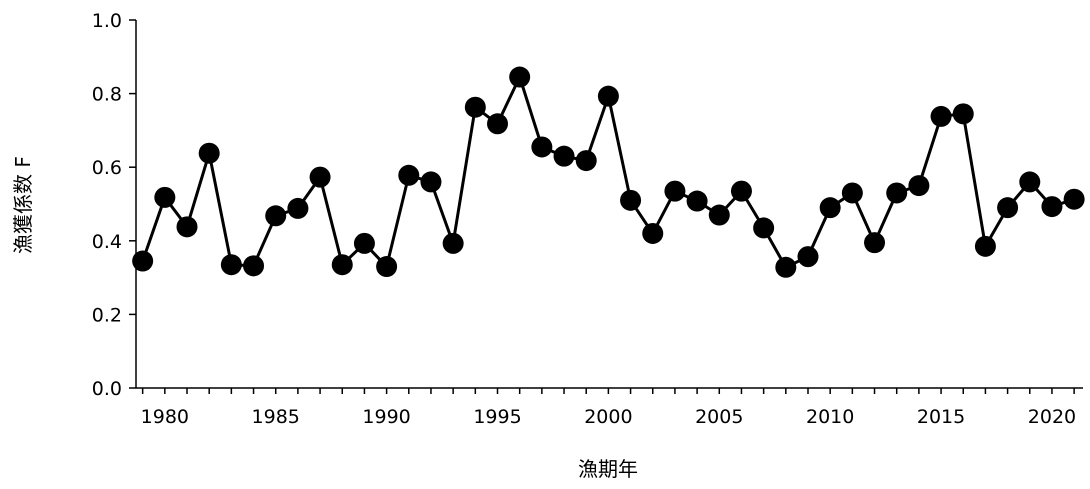 The height and width of the screenshot is (489, 1090). I want to click on x-axis-ticks: 1980 1985 1990 1995 2000 2005 2010 2015 2020, so click(608, 408).